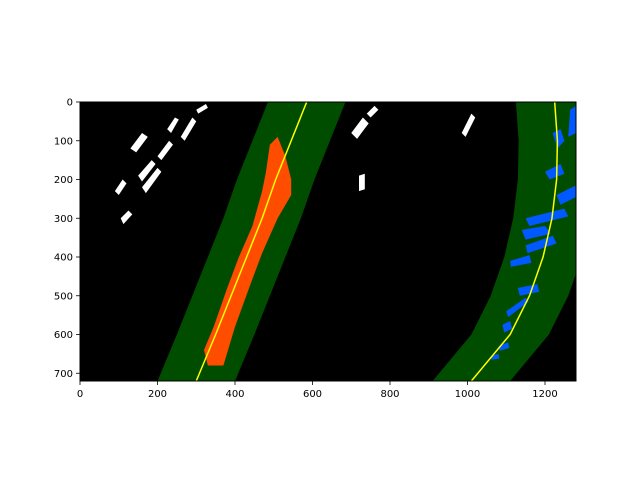 Image resolution: width=640 pixels, height=480 pixels. I want to click on left-fit-line, so click(251, 241).